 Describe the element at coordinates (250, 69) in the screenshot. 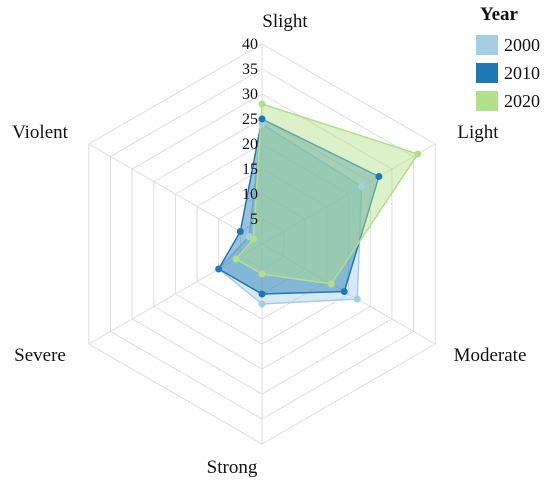

I see `tick-label: 35` at that location.